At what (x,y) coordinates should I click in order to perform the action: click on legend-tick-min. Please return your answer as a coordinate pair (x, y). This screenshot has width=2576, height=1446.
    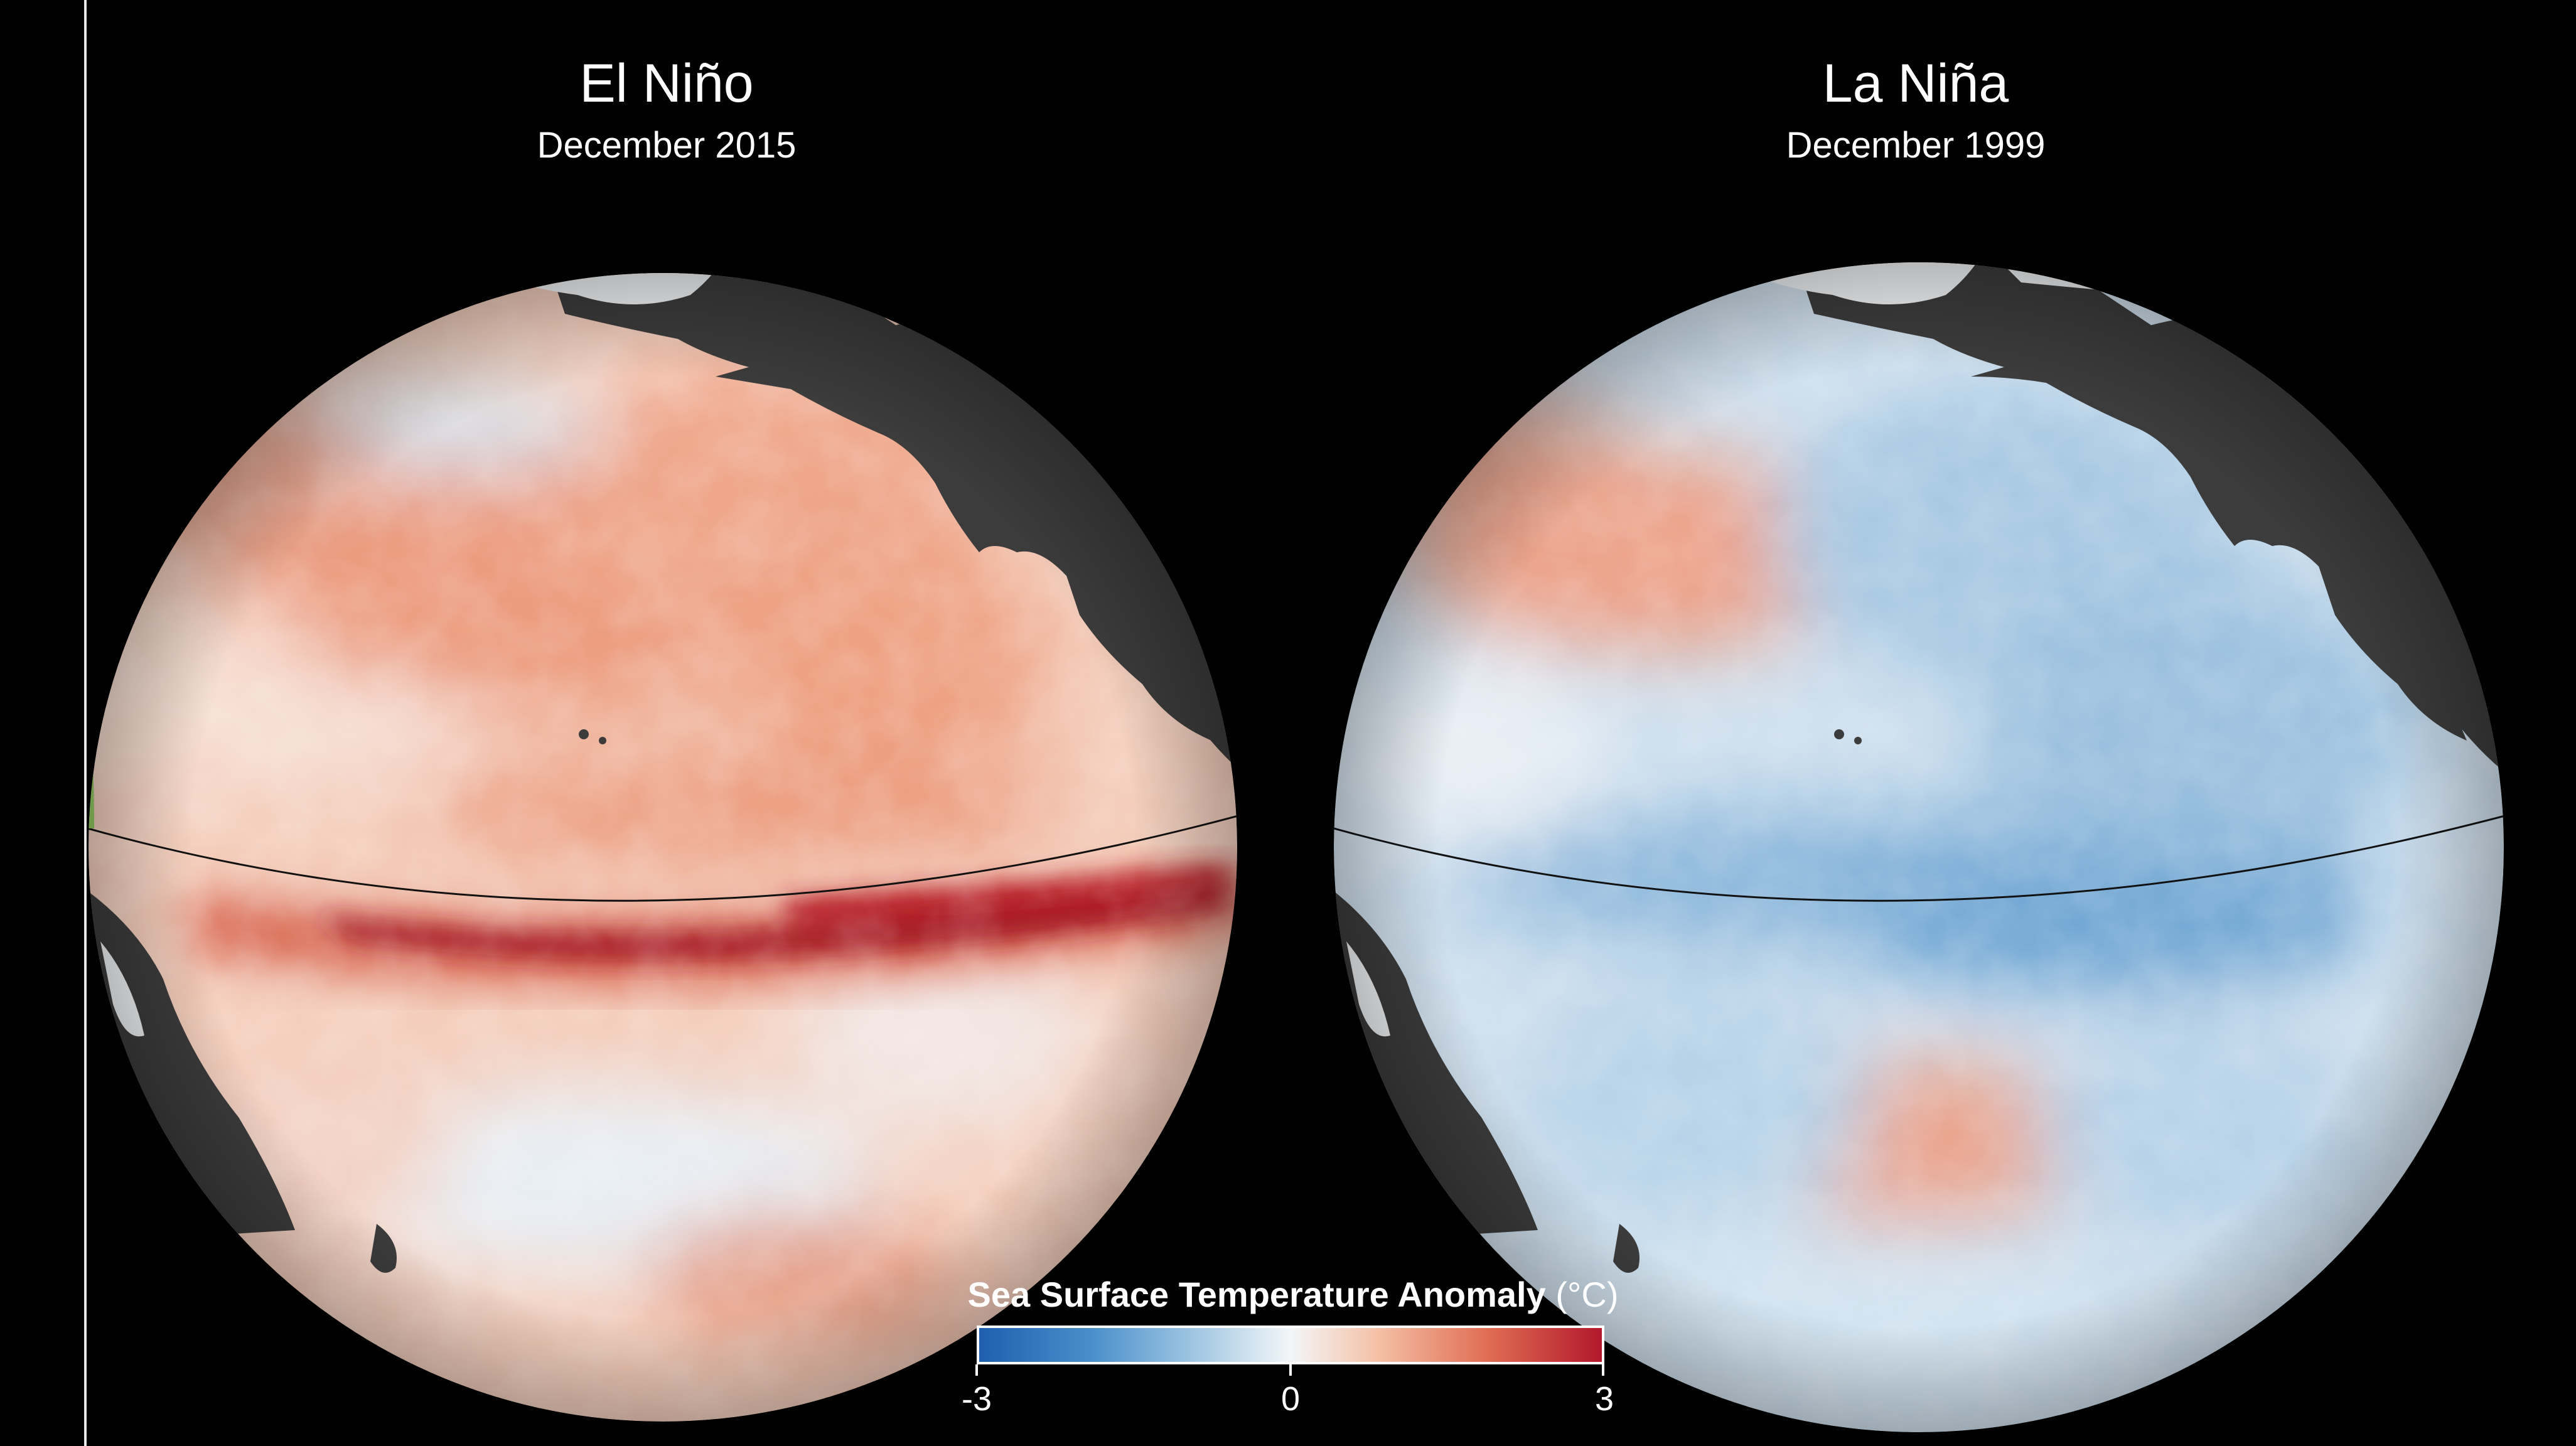
    Looking at the image, I should click on (976, 1370).